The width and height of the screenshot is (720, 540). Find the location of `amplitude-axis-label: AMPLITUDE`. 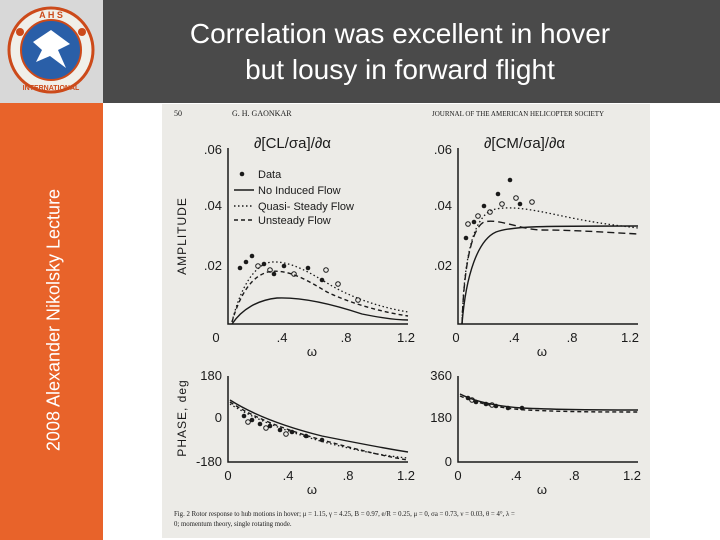

amplitude-axis-label: AMPLITUDE is located at coordinates (182, 236).